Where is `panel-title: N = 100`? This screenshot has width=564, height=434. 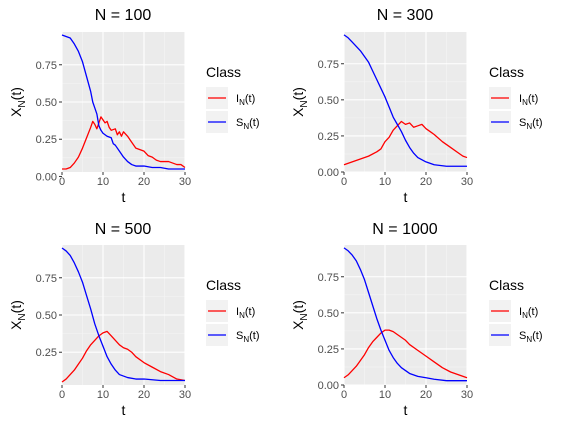
panel-title: N = 100 is located at coordinates (123, 15).